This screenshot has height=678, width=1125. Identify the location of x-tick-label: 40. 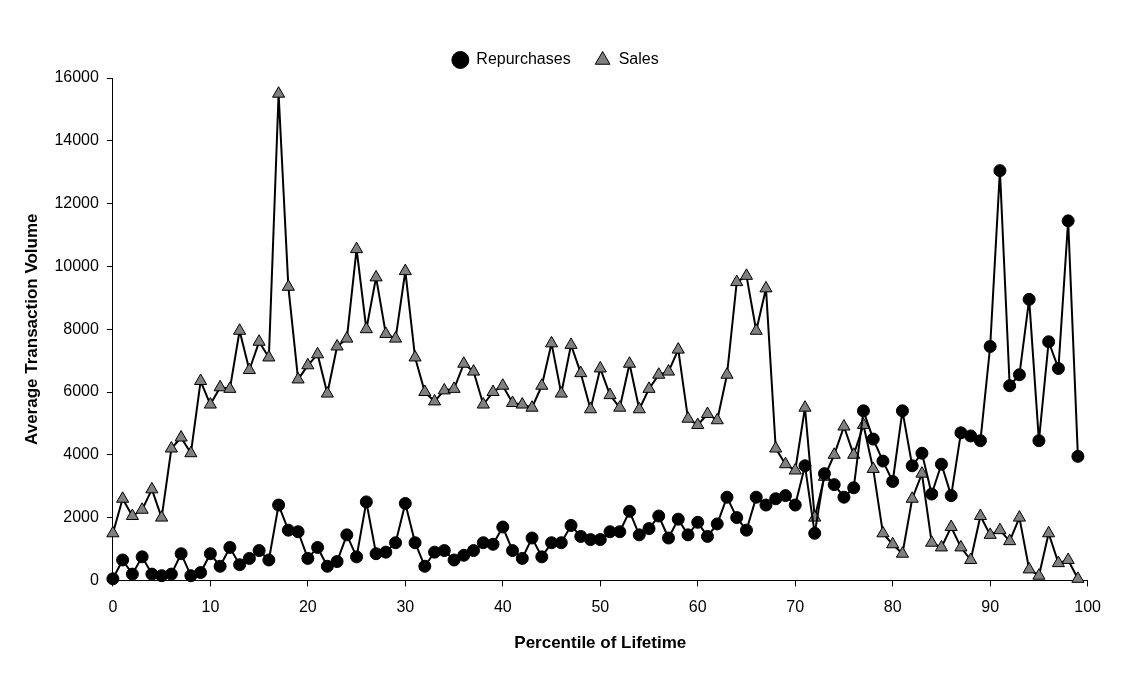
(502, 607).